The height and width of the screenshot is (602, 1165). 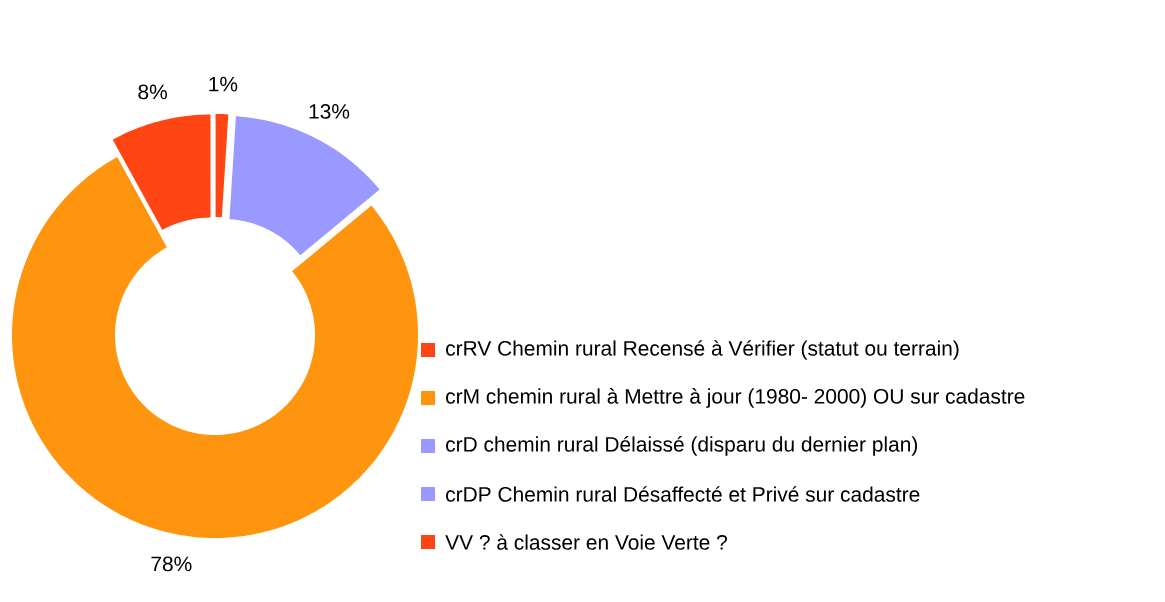 I want to click on data-label: 78%, so click(x=171, y=564).